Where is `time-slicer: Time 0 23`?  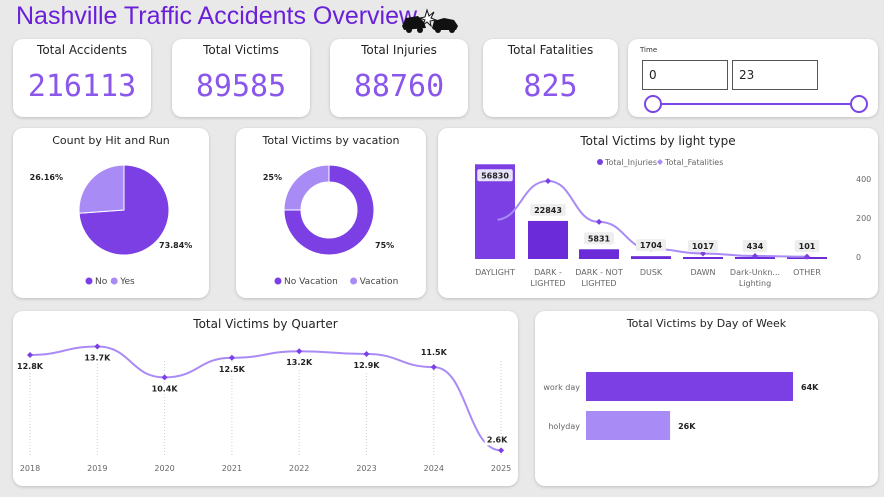
time-slicer: Time 0 23 is located at coordinates (753, 78).